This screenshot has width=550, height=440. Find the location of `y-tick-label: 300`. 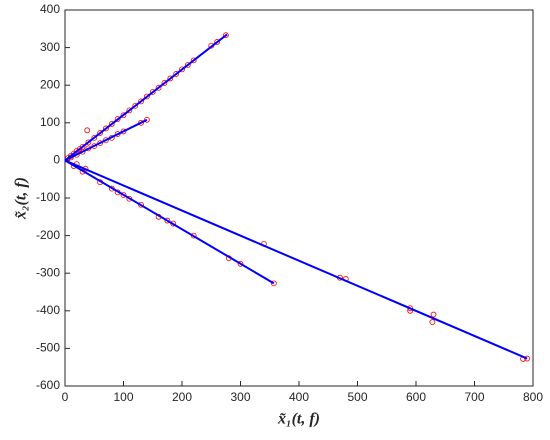

y-tick-label: 300 is located at coordinates (50, 47).